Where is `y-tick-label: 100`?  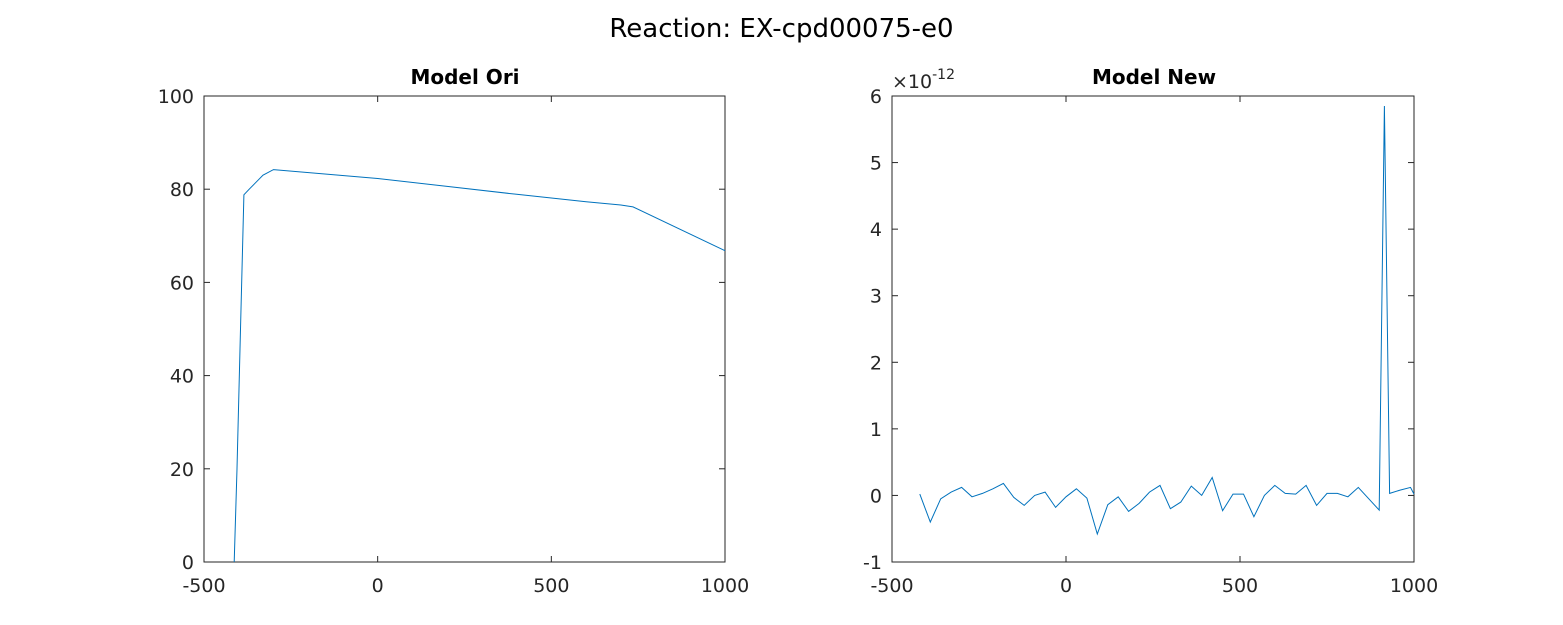
y-tick-label: 100 is located at coordinates (176, 97).